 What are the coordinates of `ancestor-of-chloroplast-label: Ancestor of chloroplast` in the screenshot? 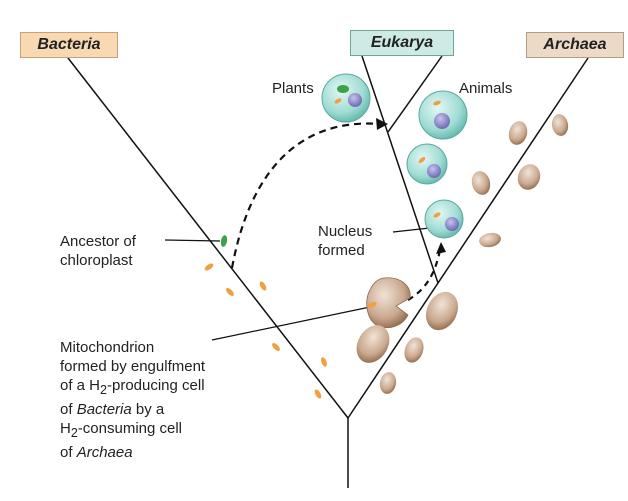 It's located at (98, 251).